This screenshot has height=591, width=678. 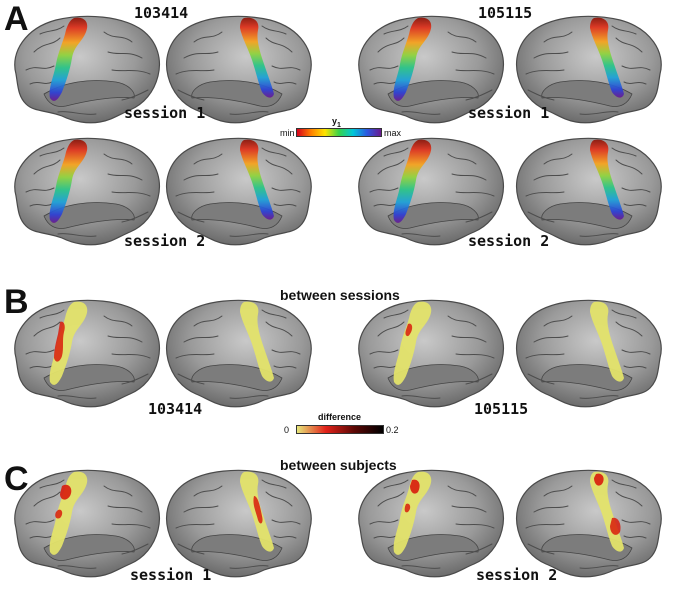 I want to click on colorbar-difference-max: 0.2, so click(x=392, y=430).